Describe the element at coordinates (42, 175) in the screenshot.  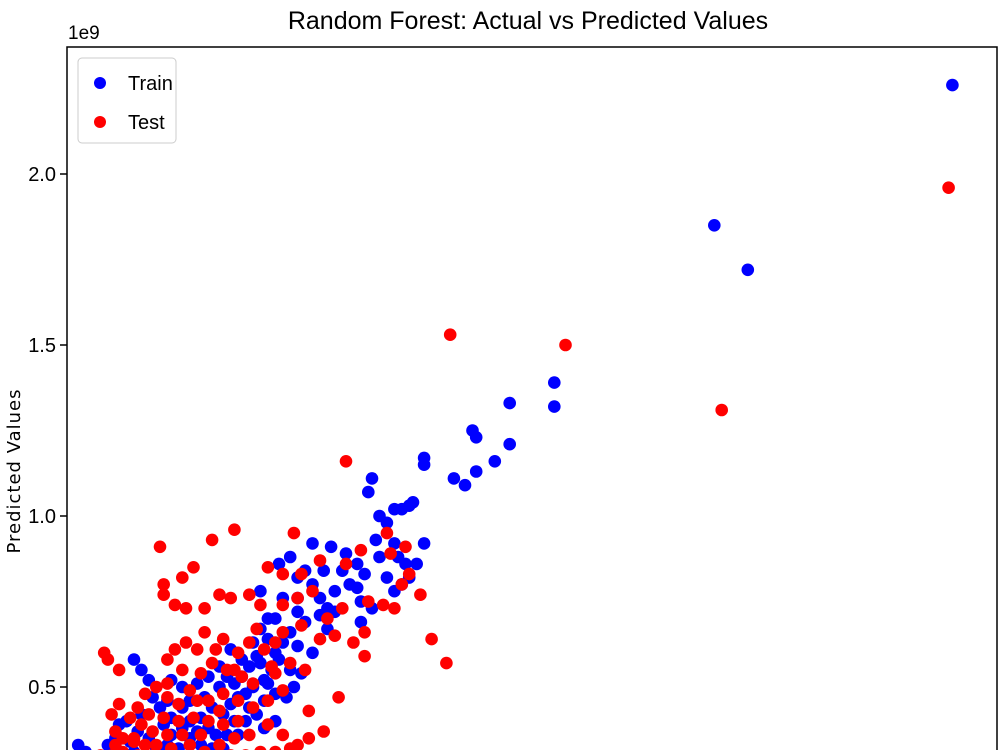
I see `y-tick-label: 2.0` at that location.